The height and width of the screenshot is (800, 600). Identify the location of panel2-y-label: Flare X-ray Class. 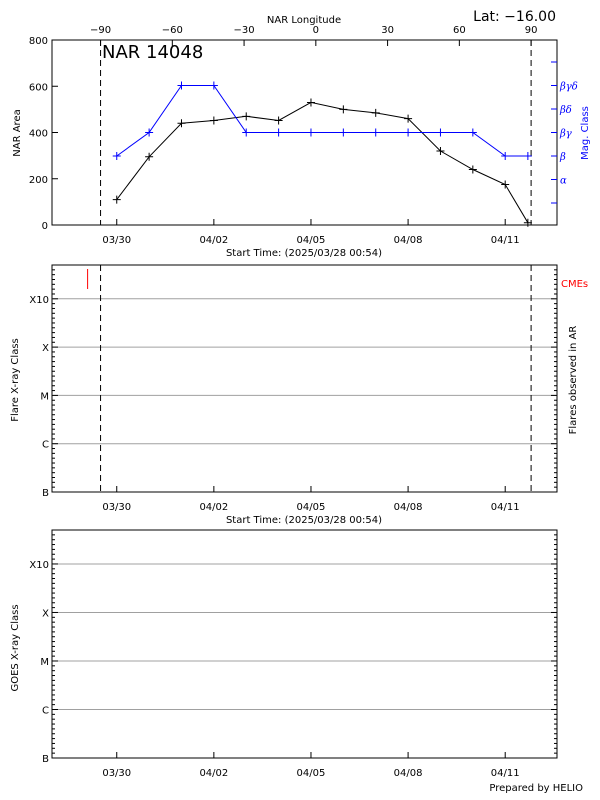
(15, 380).